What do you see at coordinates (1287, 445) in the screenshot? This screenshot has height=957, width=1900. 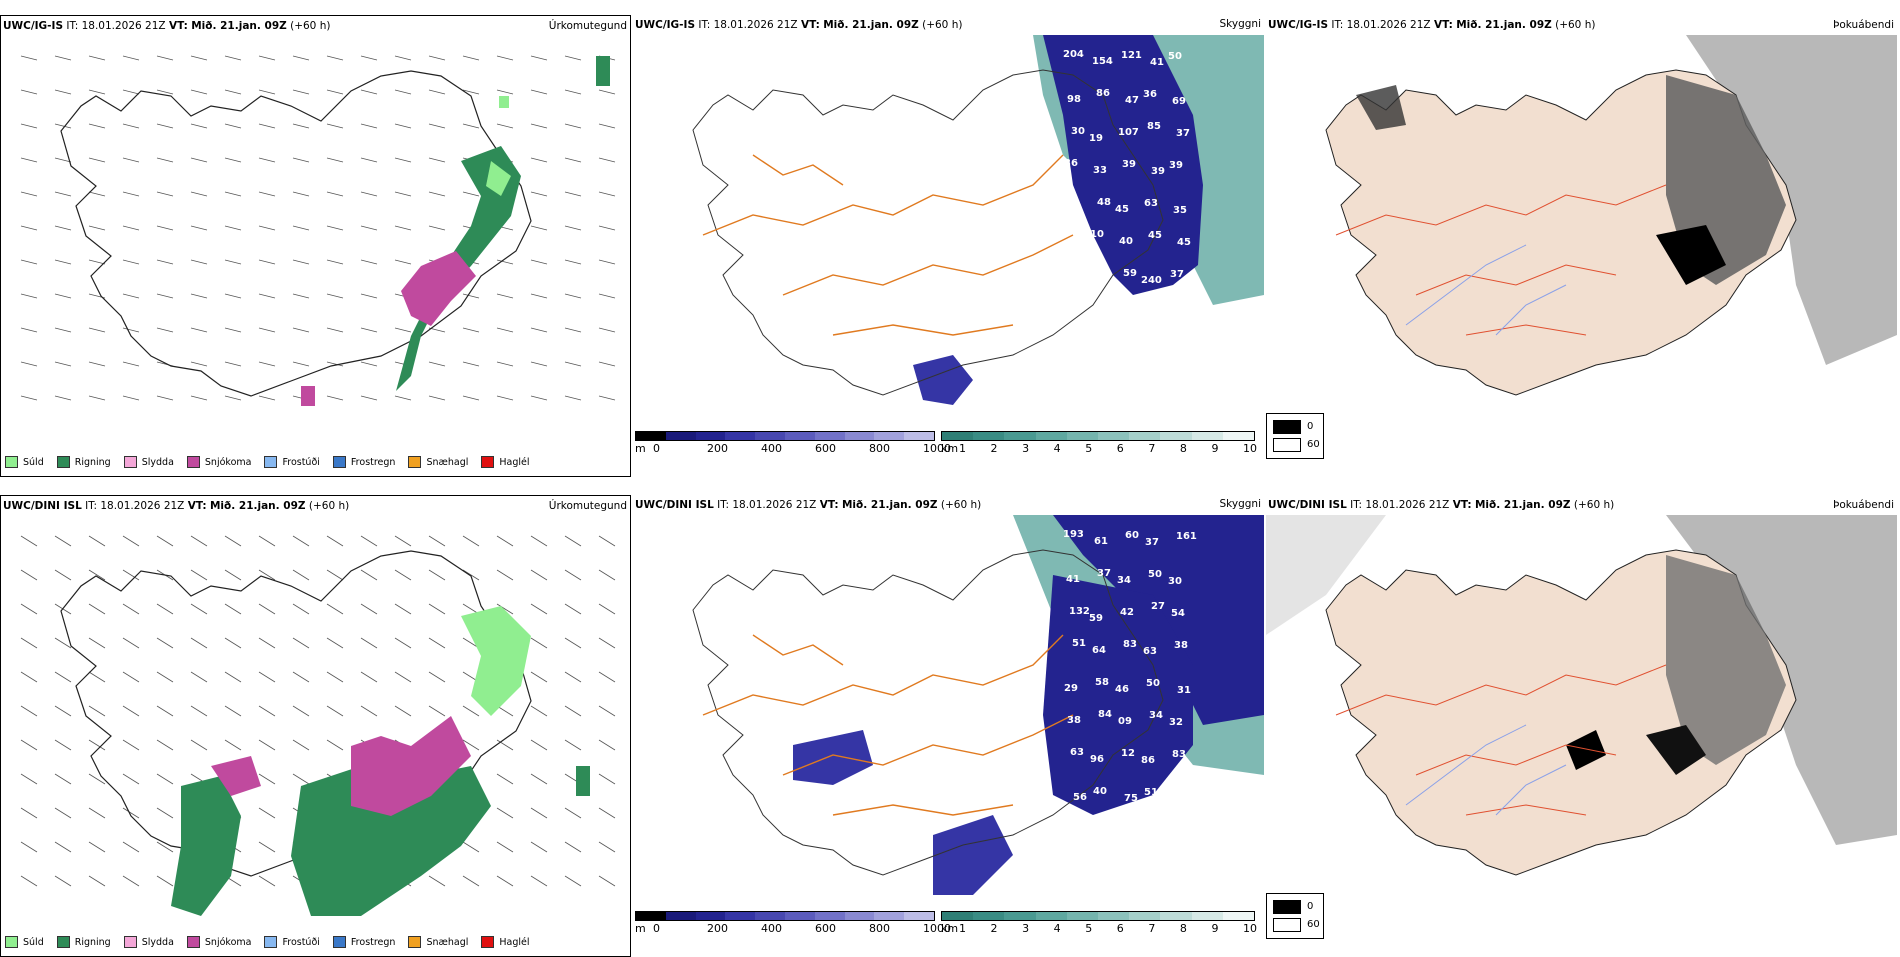 I see `fog-swatch-white` at bounding box center [1287, 445].